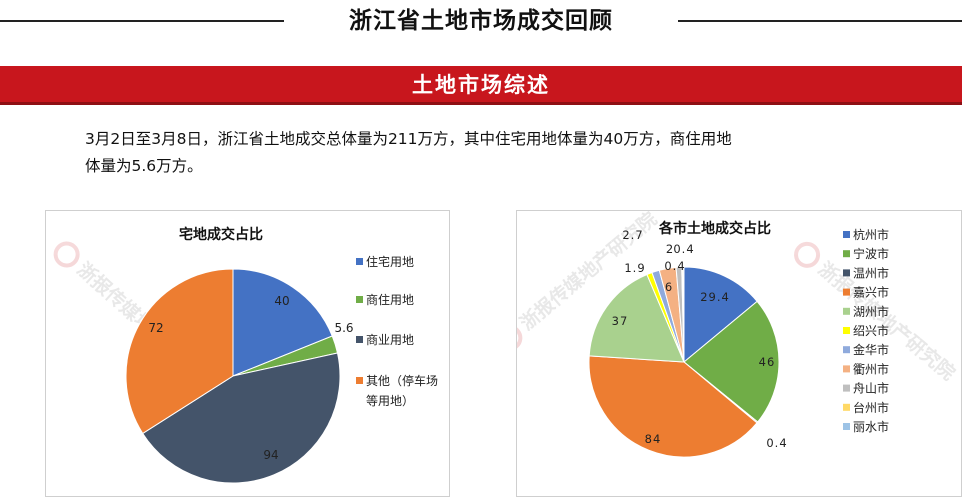 The width and height of the screenshot is (962, 501). Describe the element at coordinates (653, 439) in the screenshot. I see `data-label: 84` at that location.